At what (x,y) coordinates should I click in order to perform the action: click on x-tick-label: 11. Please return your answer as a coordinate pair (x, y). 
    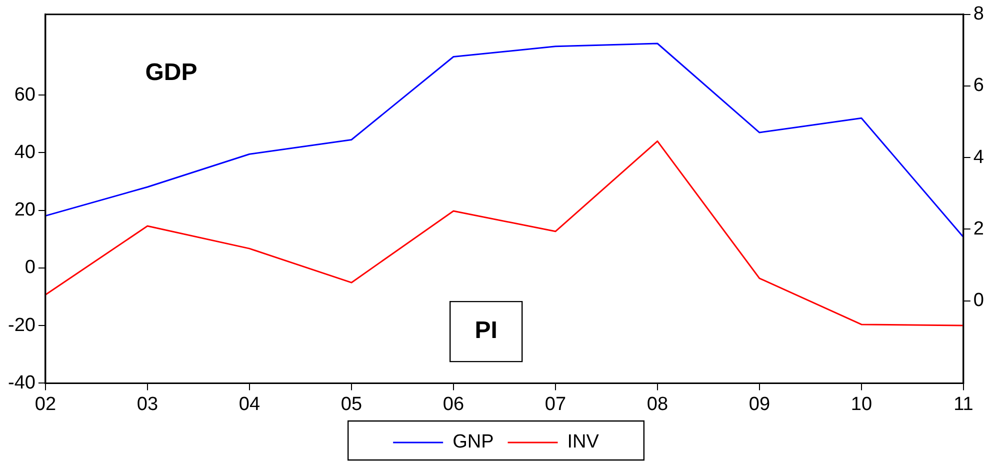
    Looking at the image, I should click on (964, 404).